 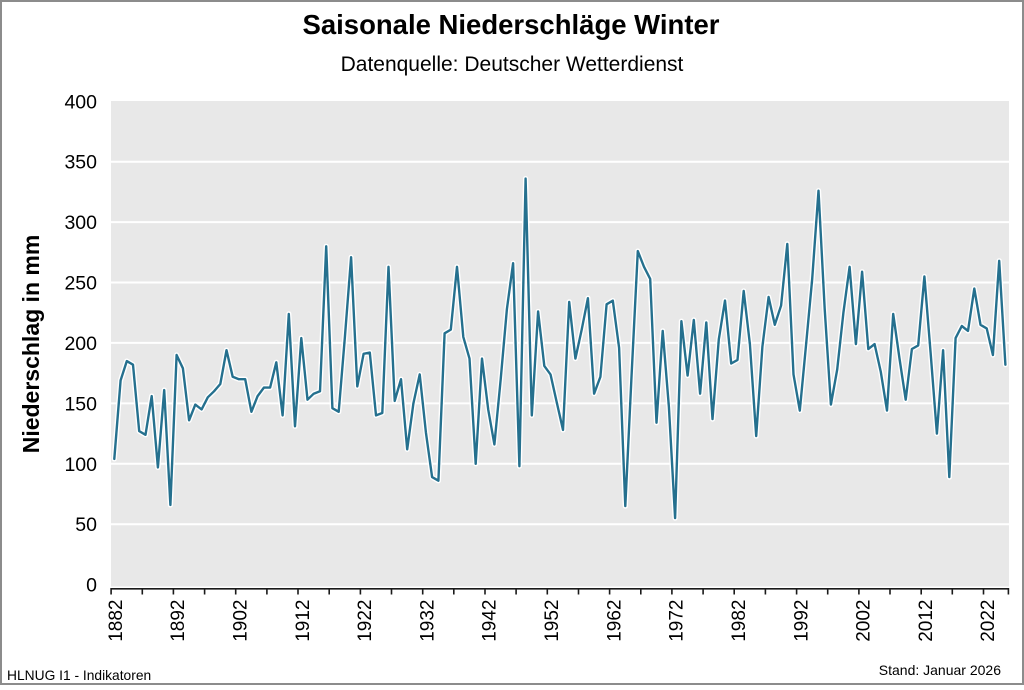 I want to click on svg-text: 2002, so click(x=864, y=621).